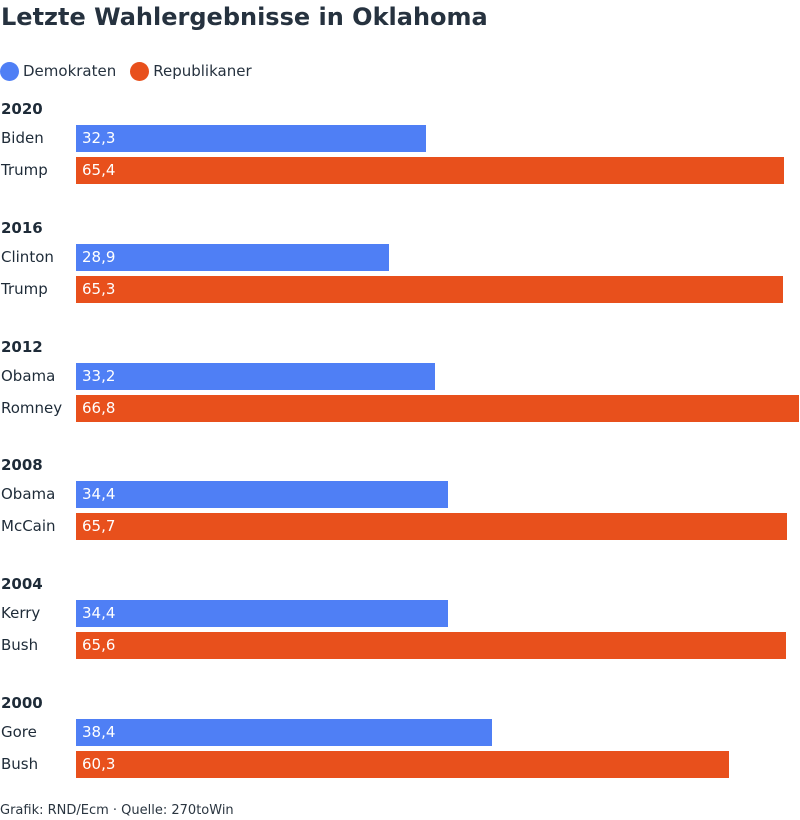  What do you see at coordinates (22, 346) in the screenshot?
I see `year-label: 2012` at bounding box center [22, 346].